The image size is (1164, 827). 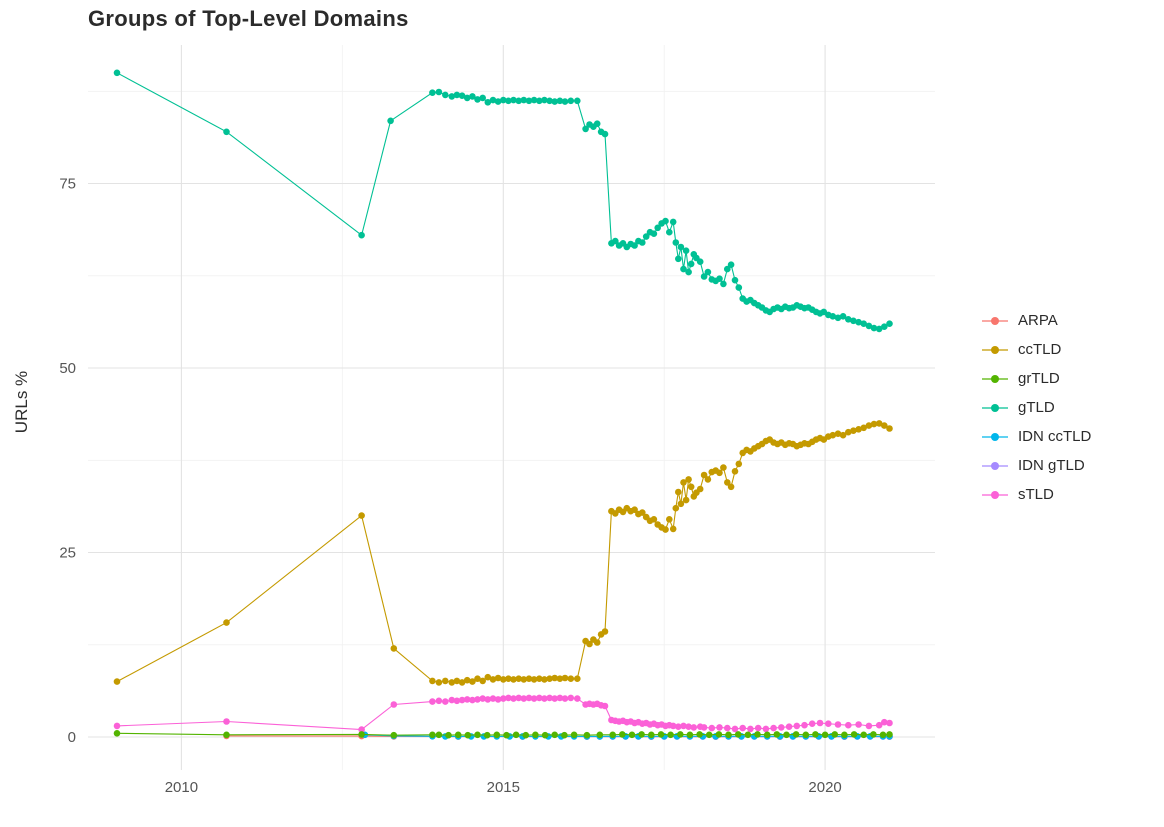 I want to click on legend-item-cctld: ccTLD, so click(x=1035, y=349).